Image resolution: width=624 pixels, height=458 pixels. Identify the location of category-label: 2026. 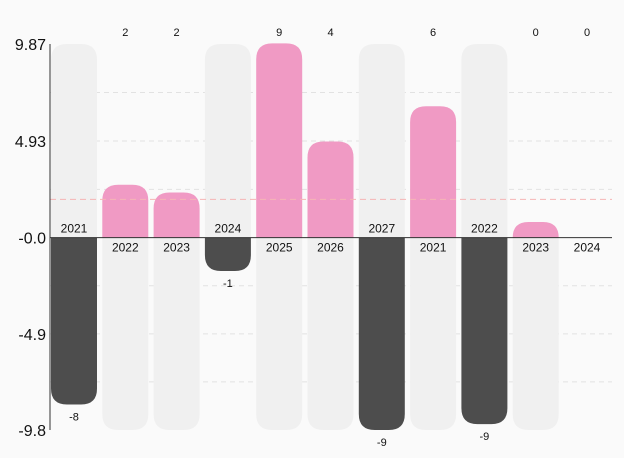
(330, 248).